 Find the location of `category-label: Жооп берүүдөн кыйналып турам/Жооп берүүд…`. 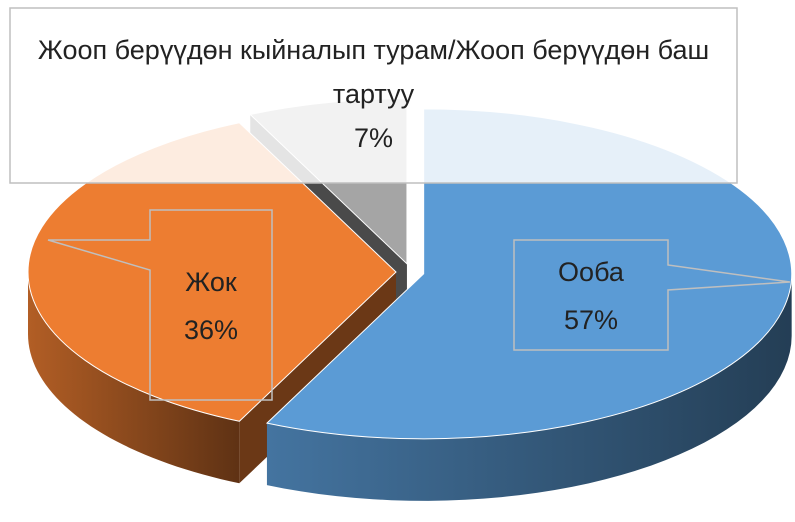

category-label: Жооп берүүдөн кыйналып турам/Жооп берүүд… is located at coordinates (373, 72).